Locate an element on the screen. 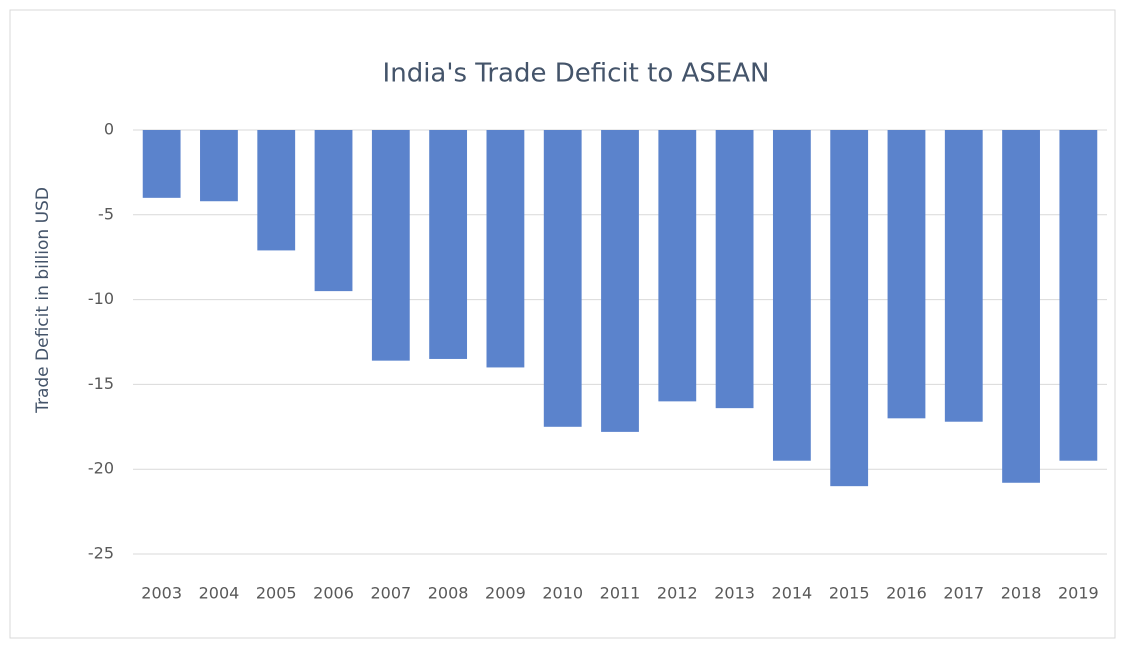 The width and height of the screenshot is (1125, 649). y-tick-label: -10 is located at coordinates (101, 298).